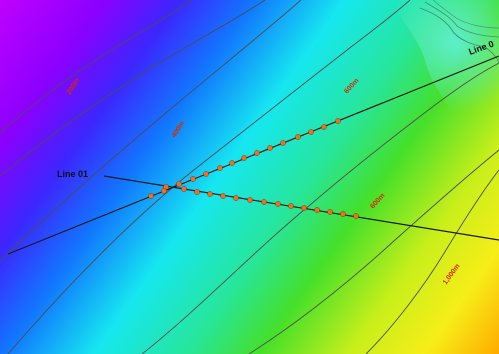 This screenshot has width=499, height=354. What do you see at coordinates (72, 174) in the screenshot?
I see `survey-line-01-label: Line 01` at bounding box center [72, 174].